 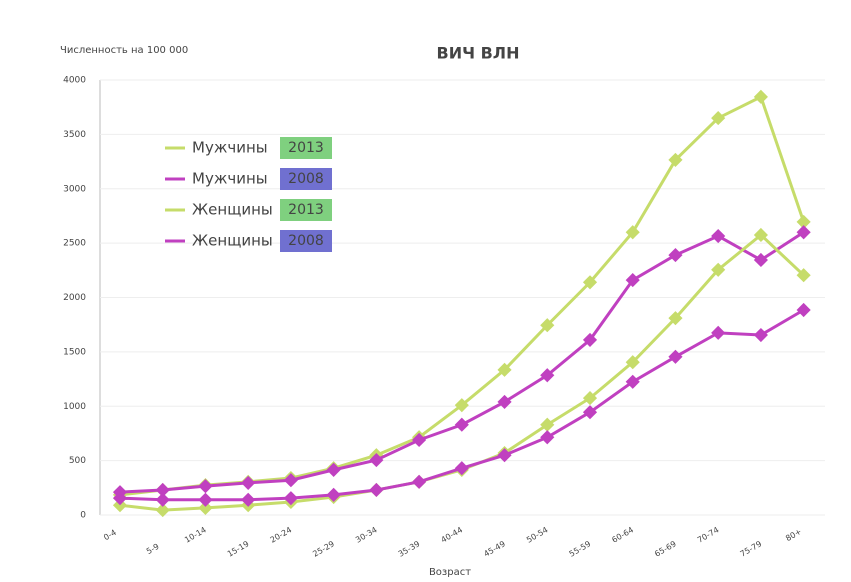 I want to click on y-tick-label: 3500, so click(x=74, y=135).